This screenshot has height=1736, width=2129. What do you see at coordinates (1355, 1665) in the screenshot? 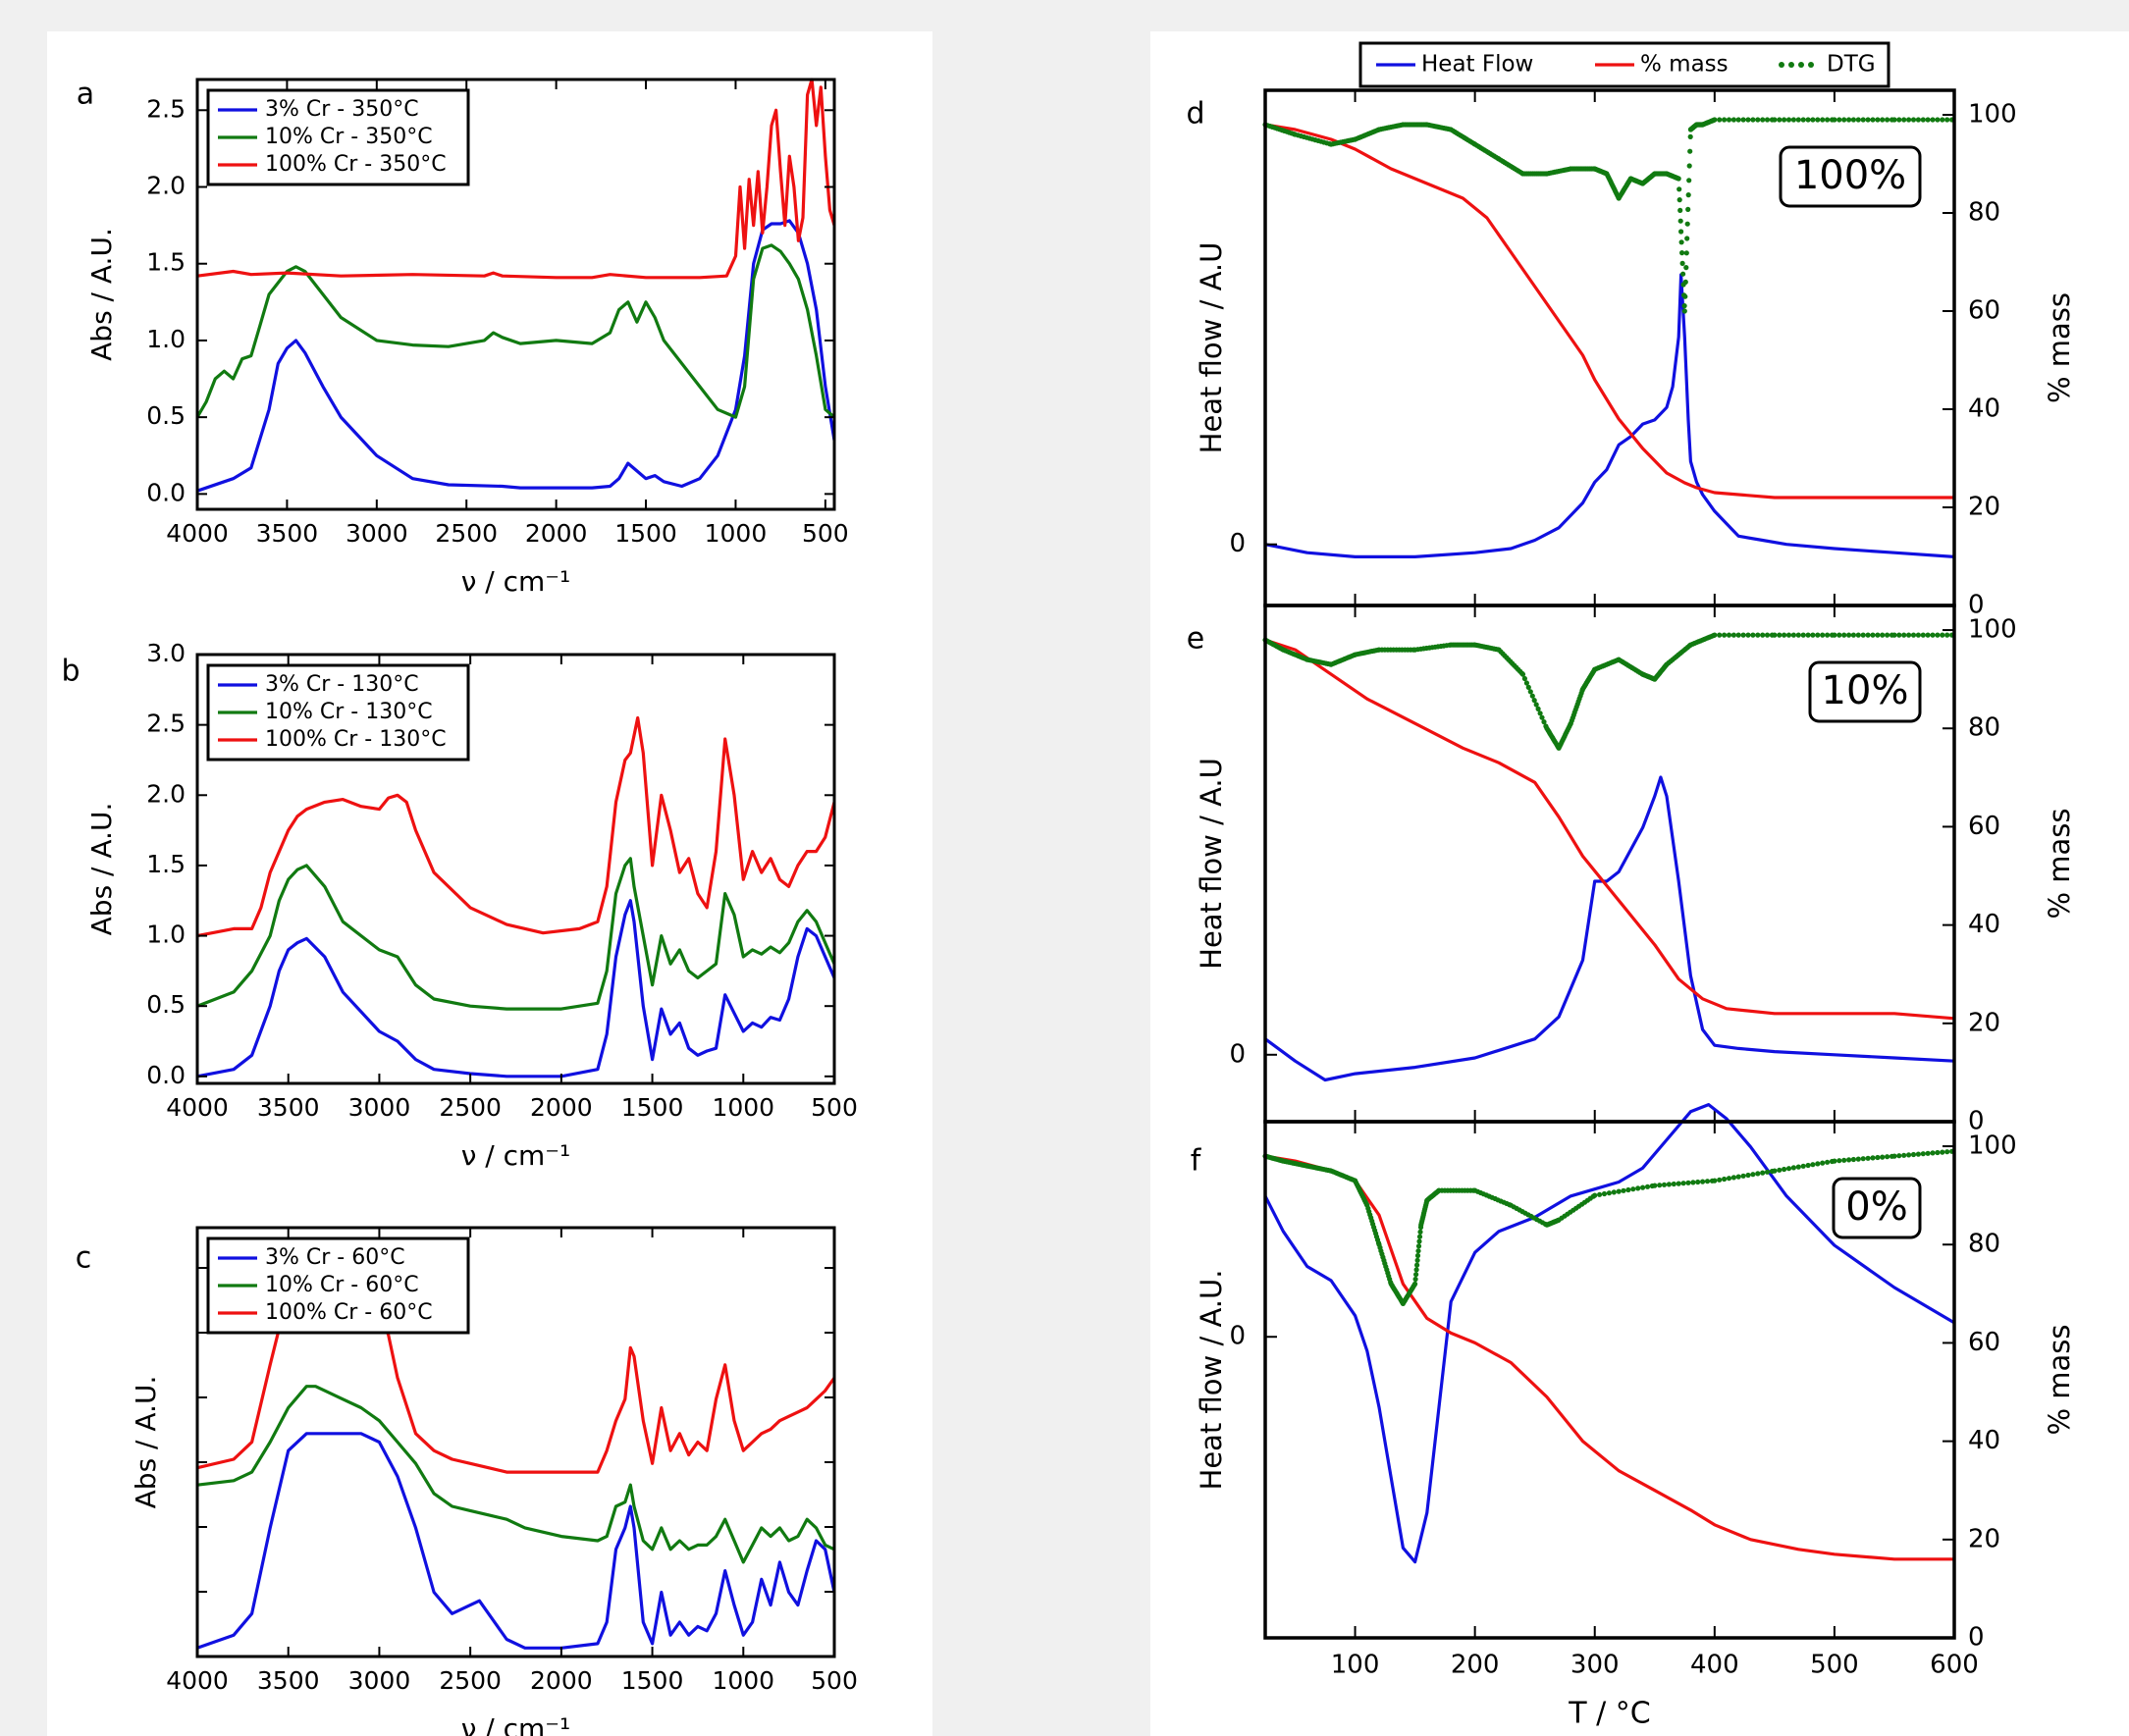
I see `x-tick-label-f-100: 100` at bounding box center [1355, 1665].